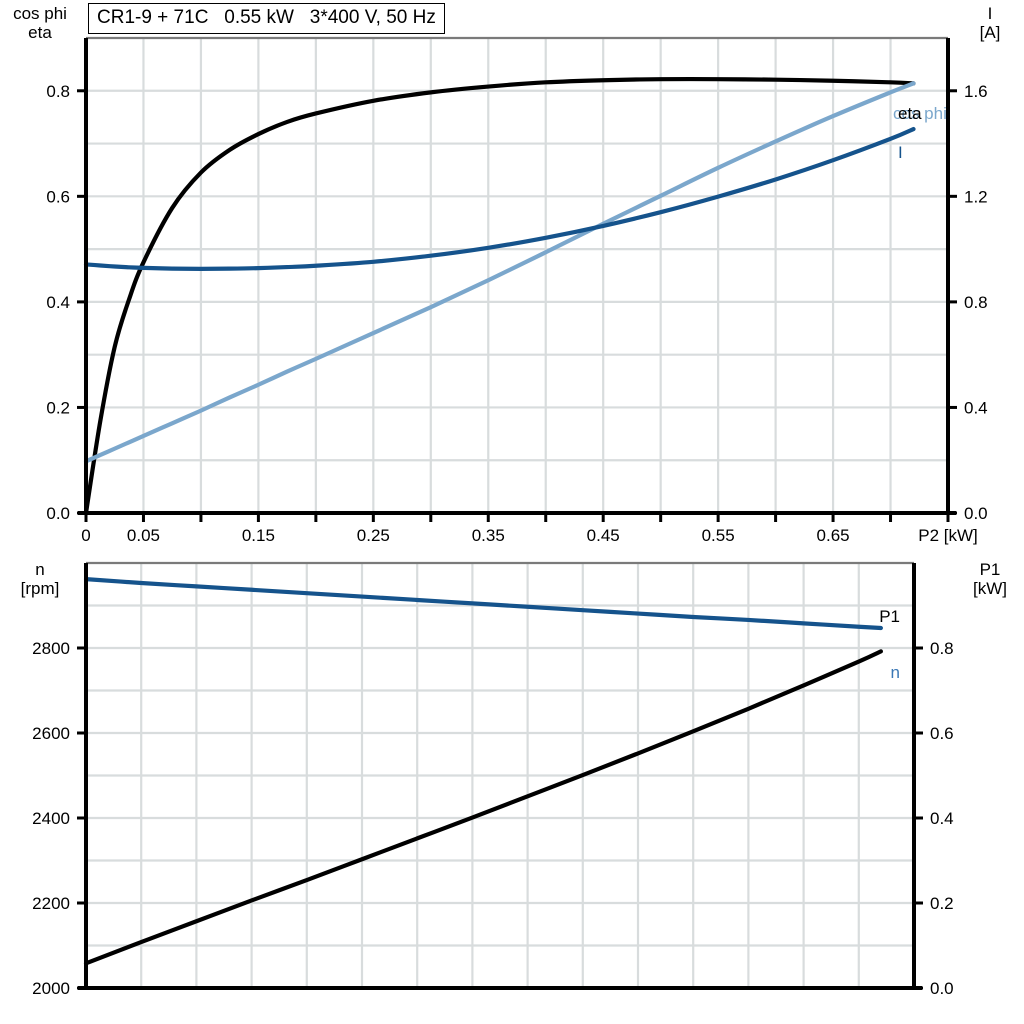  Describe the element at coordinates (51, 818) in the screenshot. I see `y-left-tick-label: 2400` at that location.